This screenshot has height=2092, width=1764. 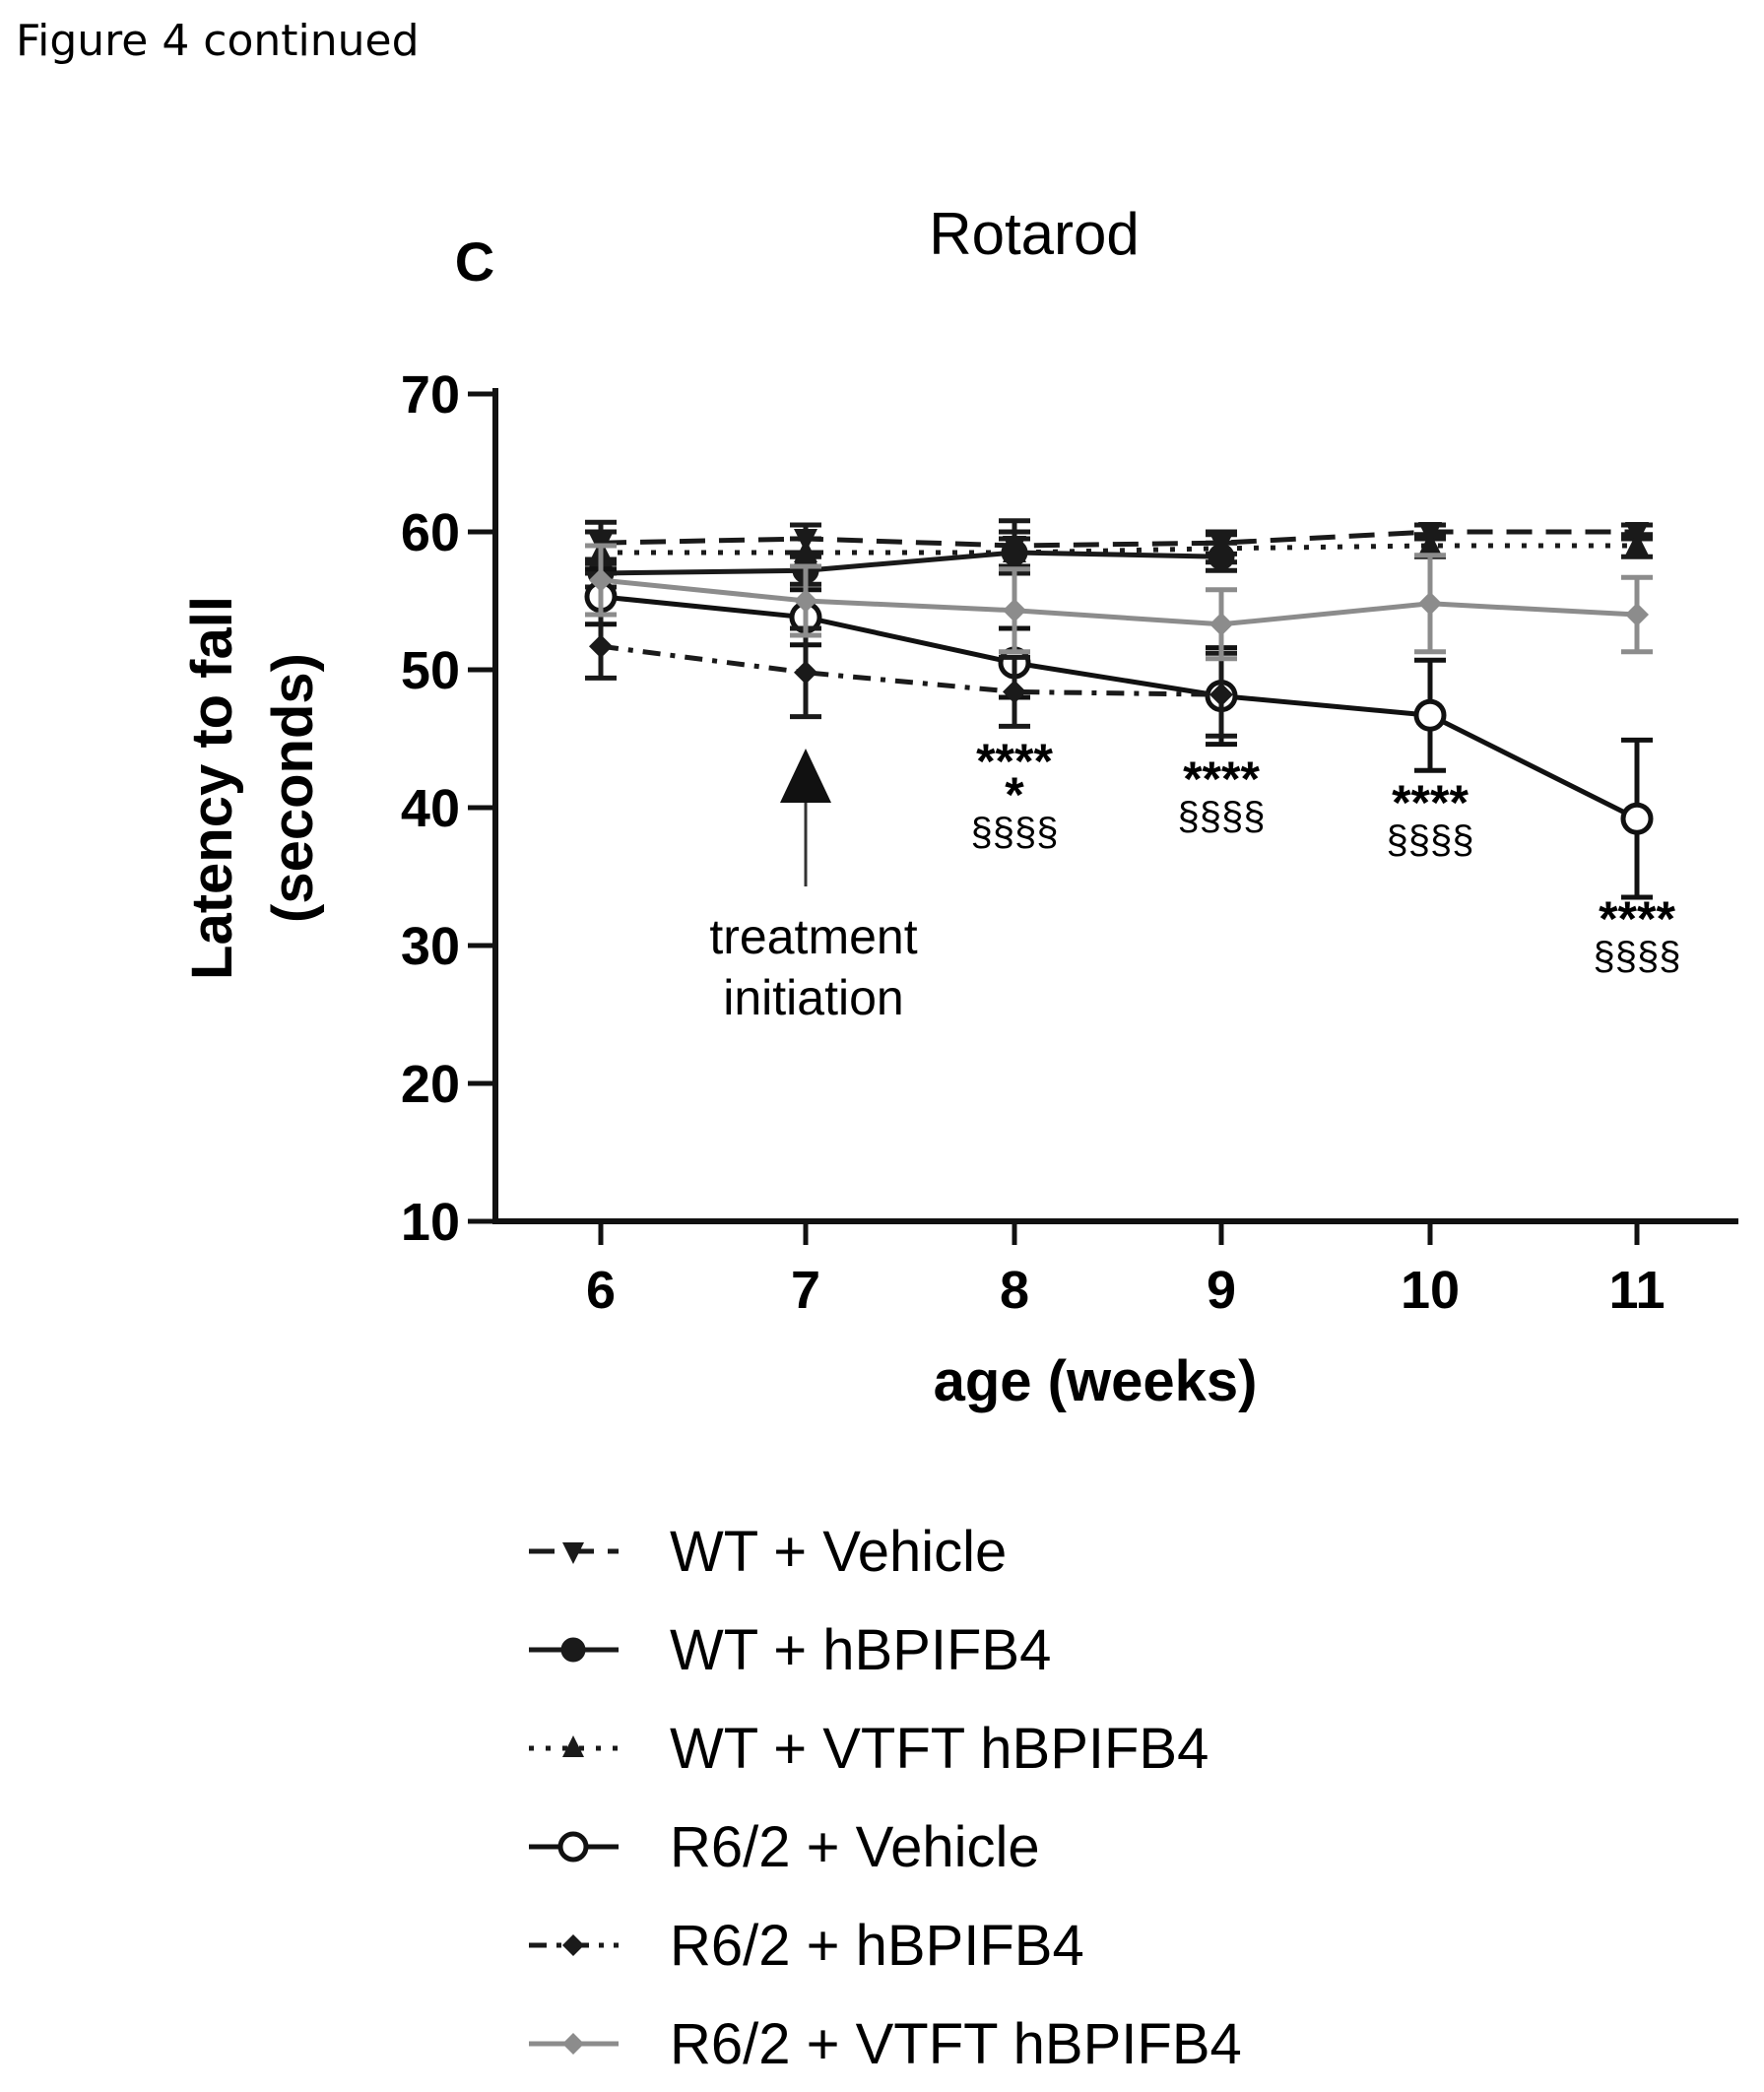 What do you see at coordinates (813, 936) in the screenshot?
I see `arrow-label-line1: treatment` at bounding box center [813, 936].